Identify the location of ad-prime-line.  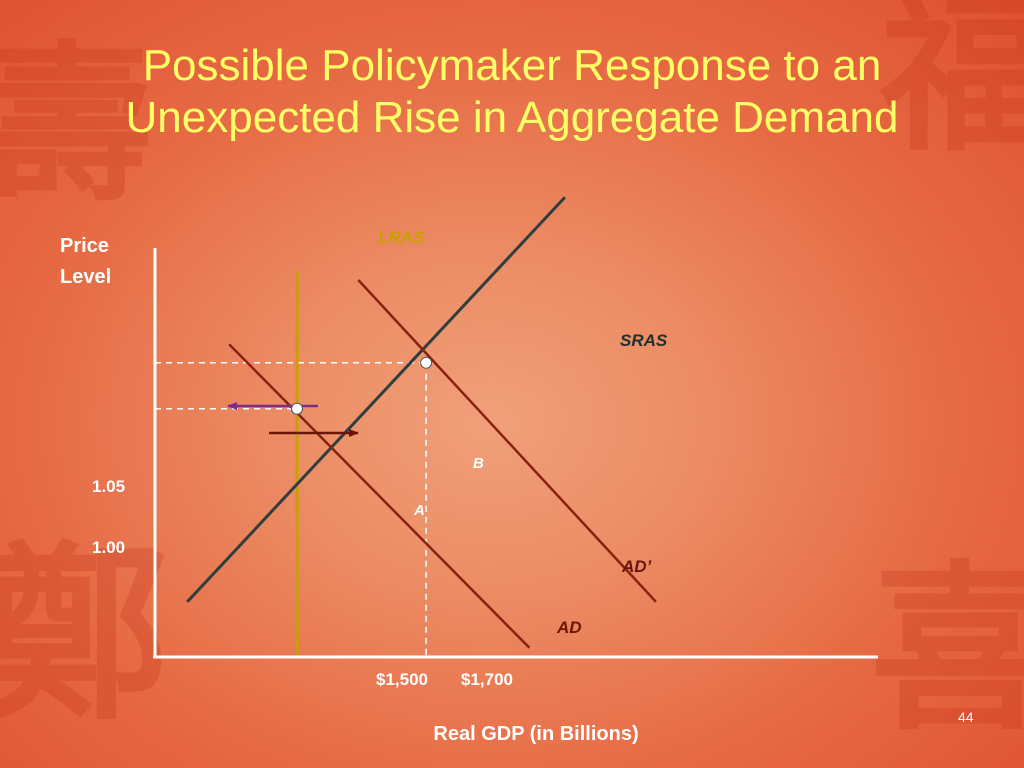
(507, 441).